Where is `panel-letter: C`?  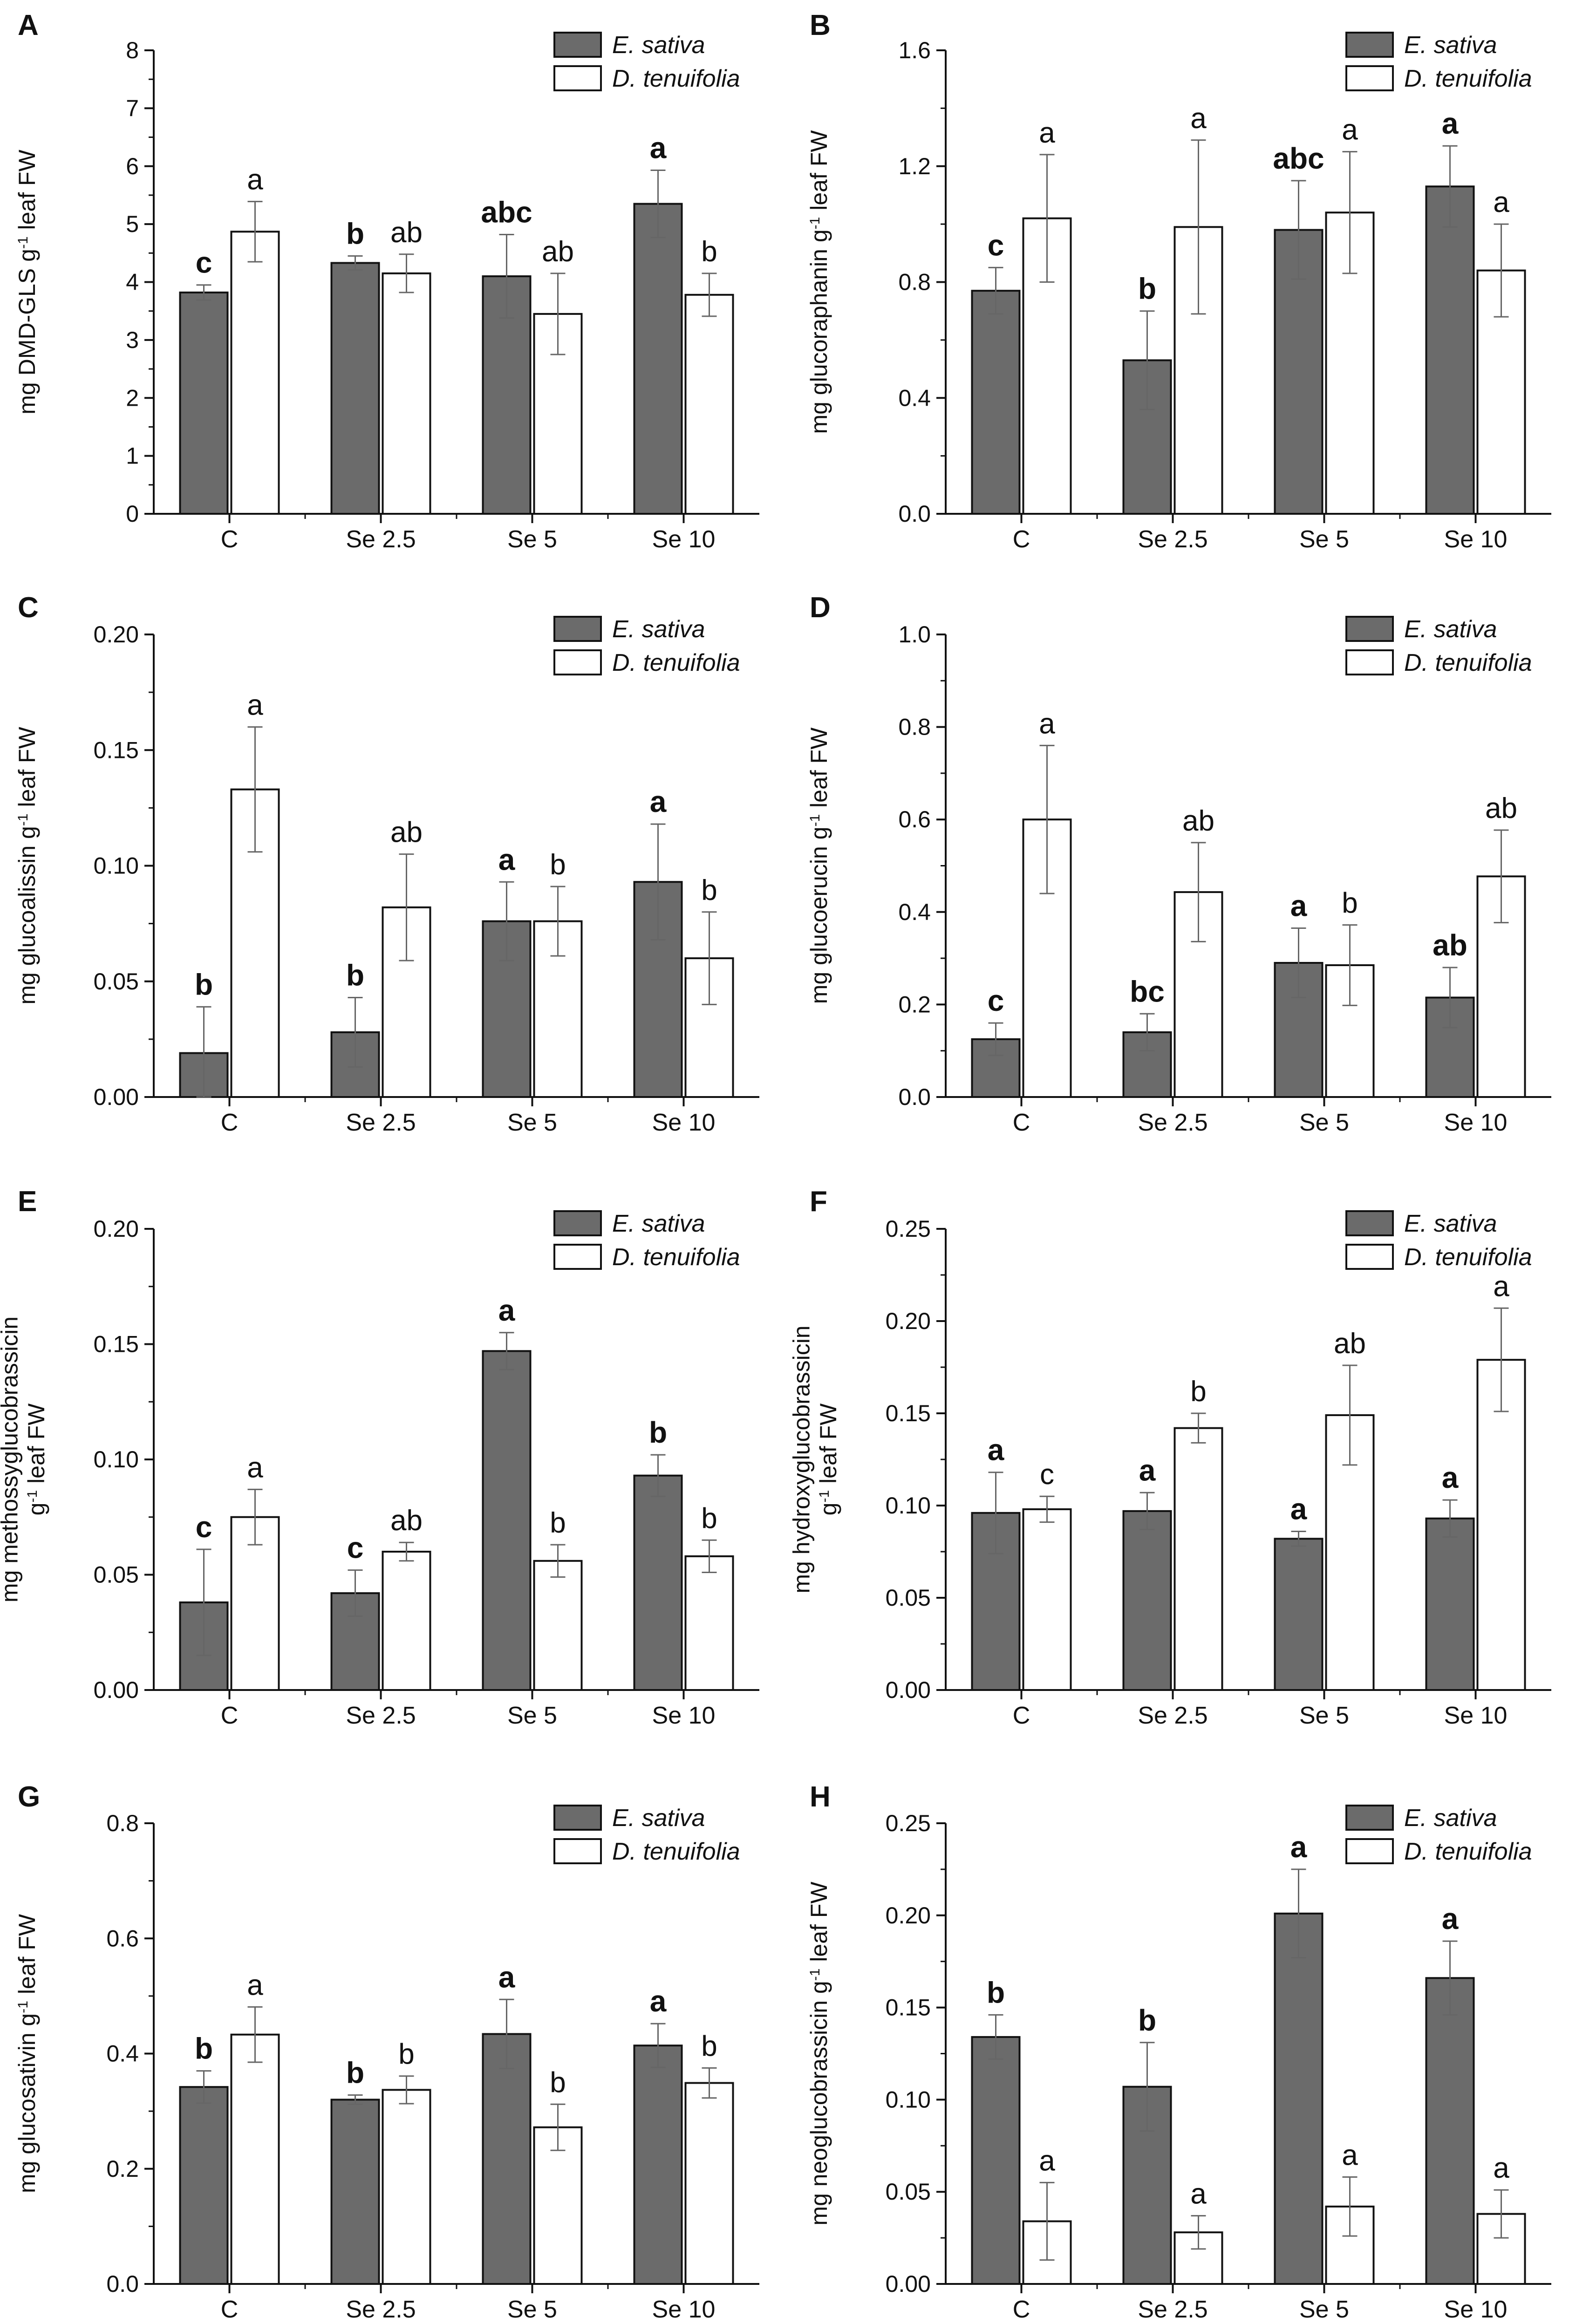
panel-letter: C is located at coordinates (28, 608).